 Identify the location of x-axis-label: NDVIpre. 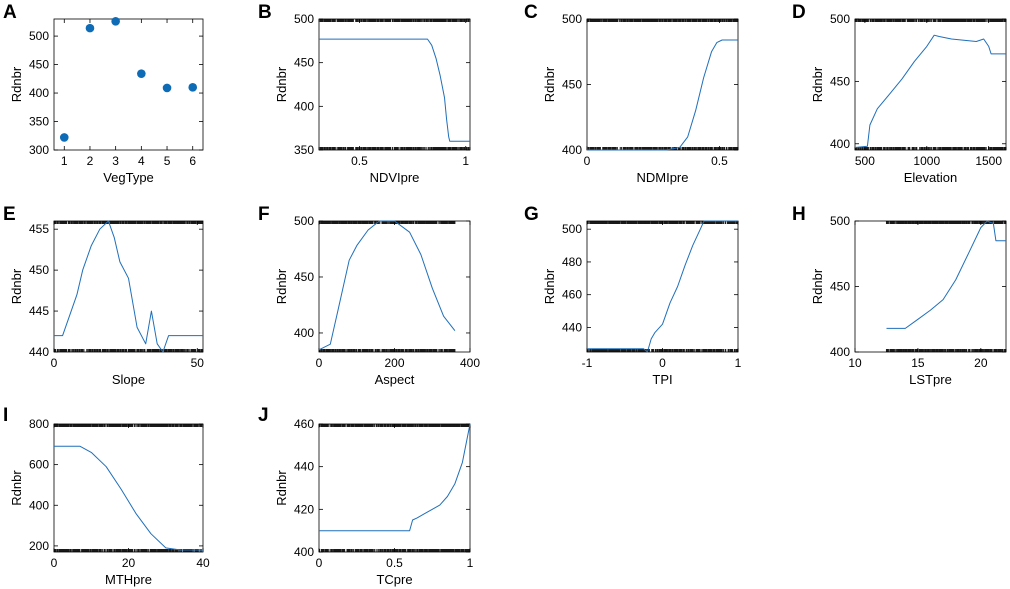
(395, 177).